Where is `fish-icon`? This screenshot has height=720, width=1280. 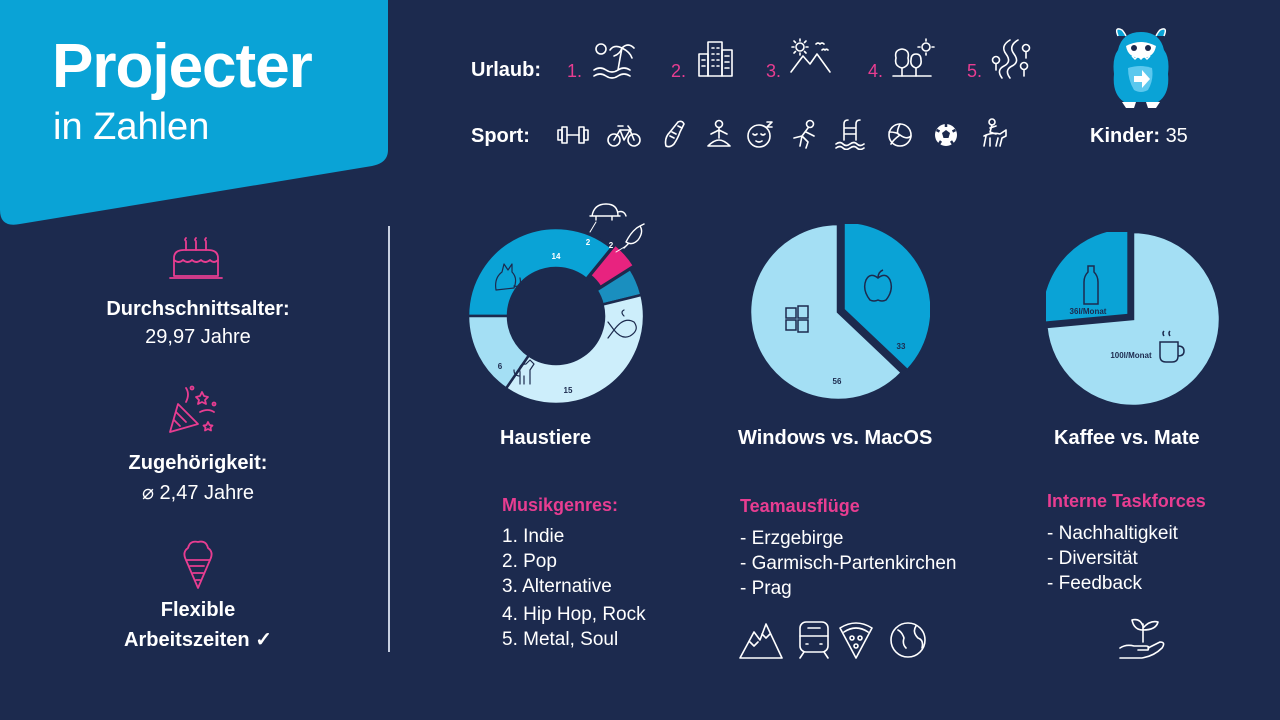 fish-icon is located at coordinates (622, 324).